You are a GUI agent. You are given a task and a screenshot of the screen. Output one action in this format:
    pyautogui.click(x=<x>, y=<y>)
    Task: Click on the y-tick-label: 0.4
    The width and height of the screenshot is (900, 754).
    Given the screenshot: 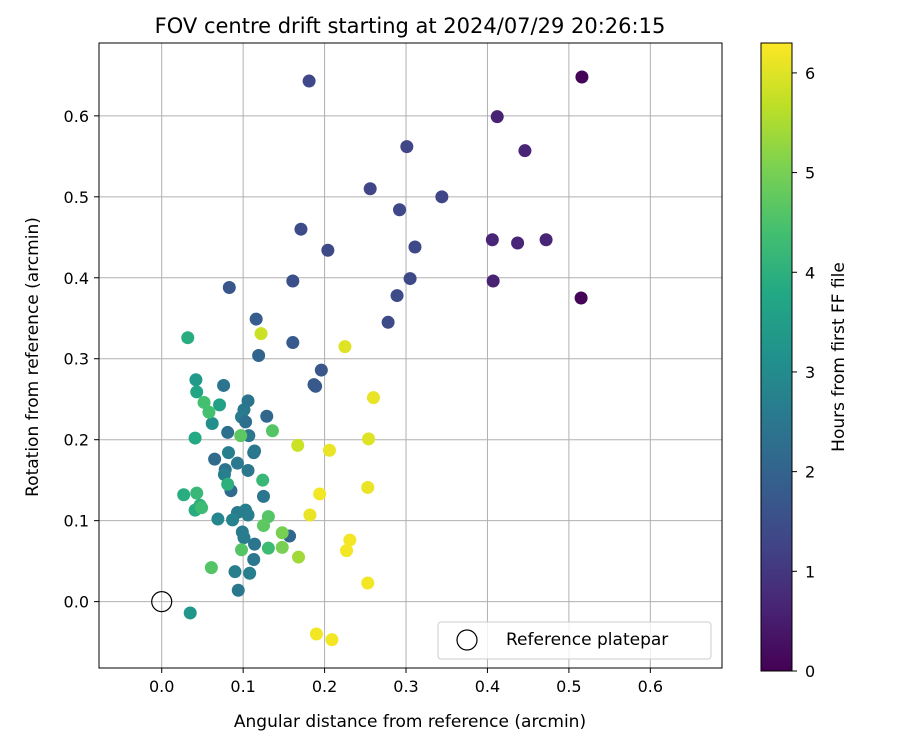 What is the action you would take?
    pyautogui.click(x=76, y=278)
    